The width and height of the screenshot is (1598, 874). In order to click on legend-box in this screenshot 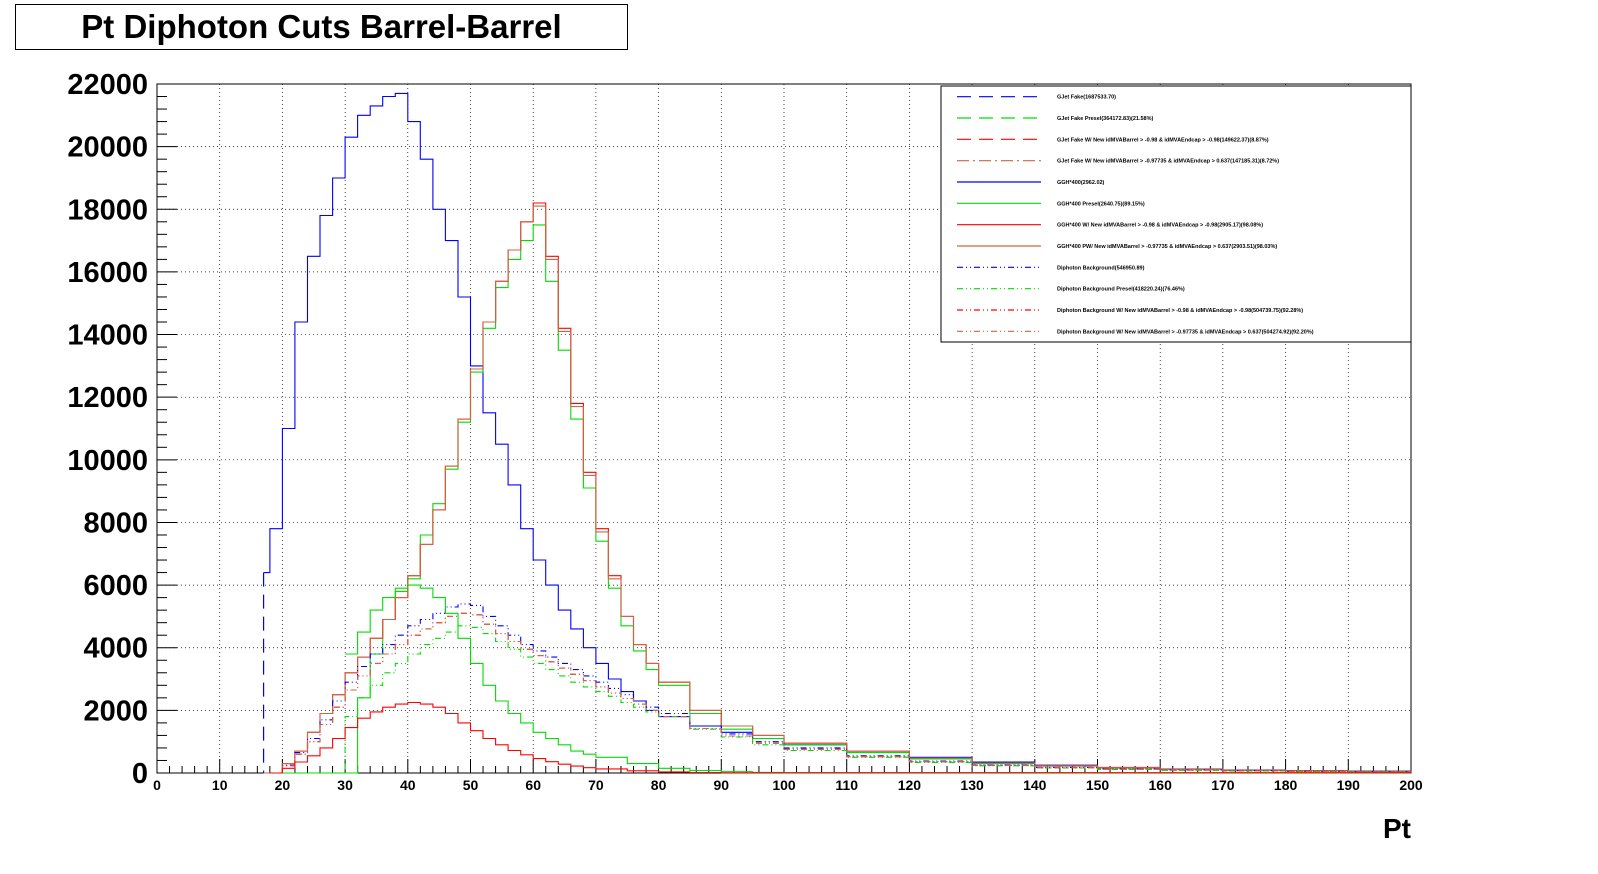, I will do `click(1176, 214)`.